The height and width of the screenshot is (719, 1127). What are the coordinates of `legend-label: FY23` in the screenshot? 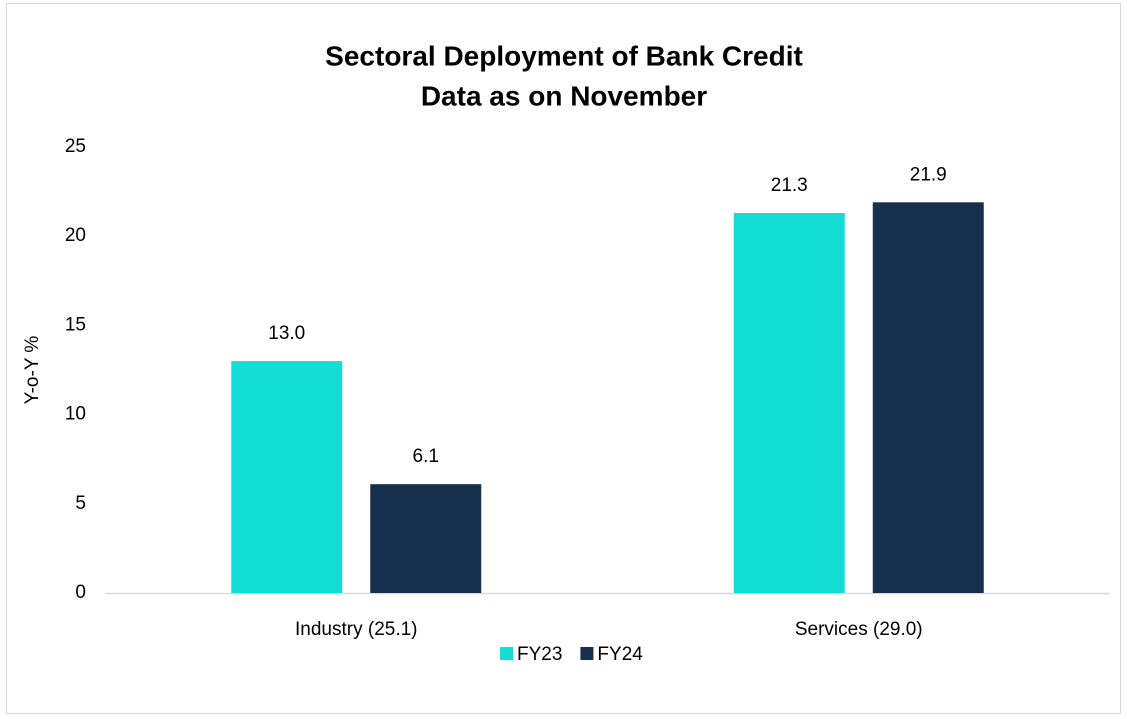 It's located at (539, 654).